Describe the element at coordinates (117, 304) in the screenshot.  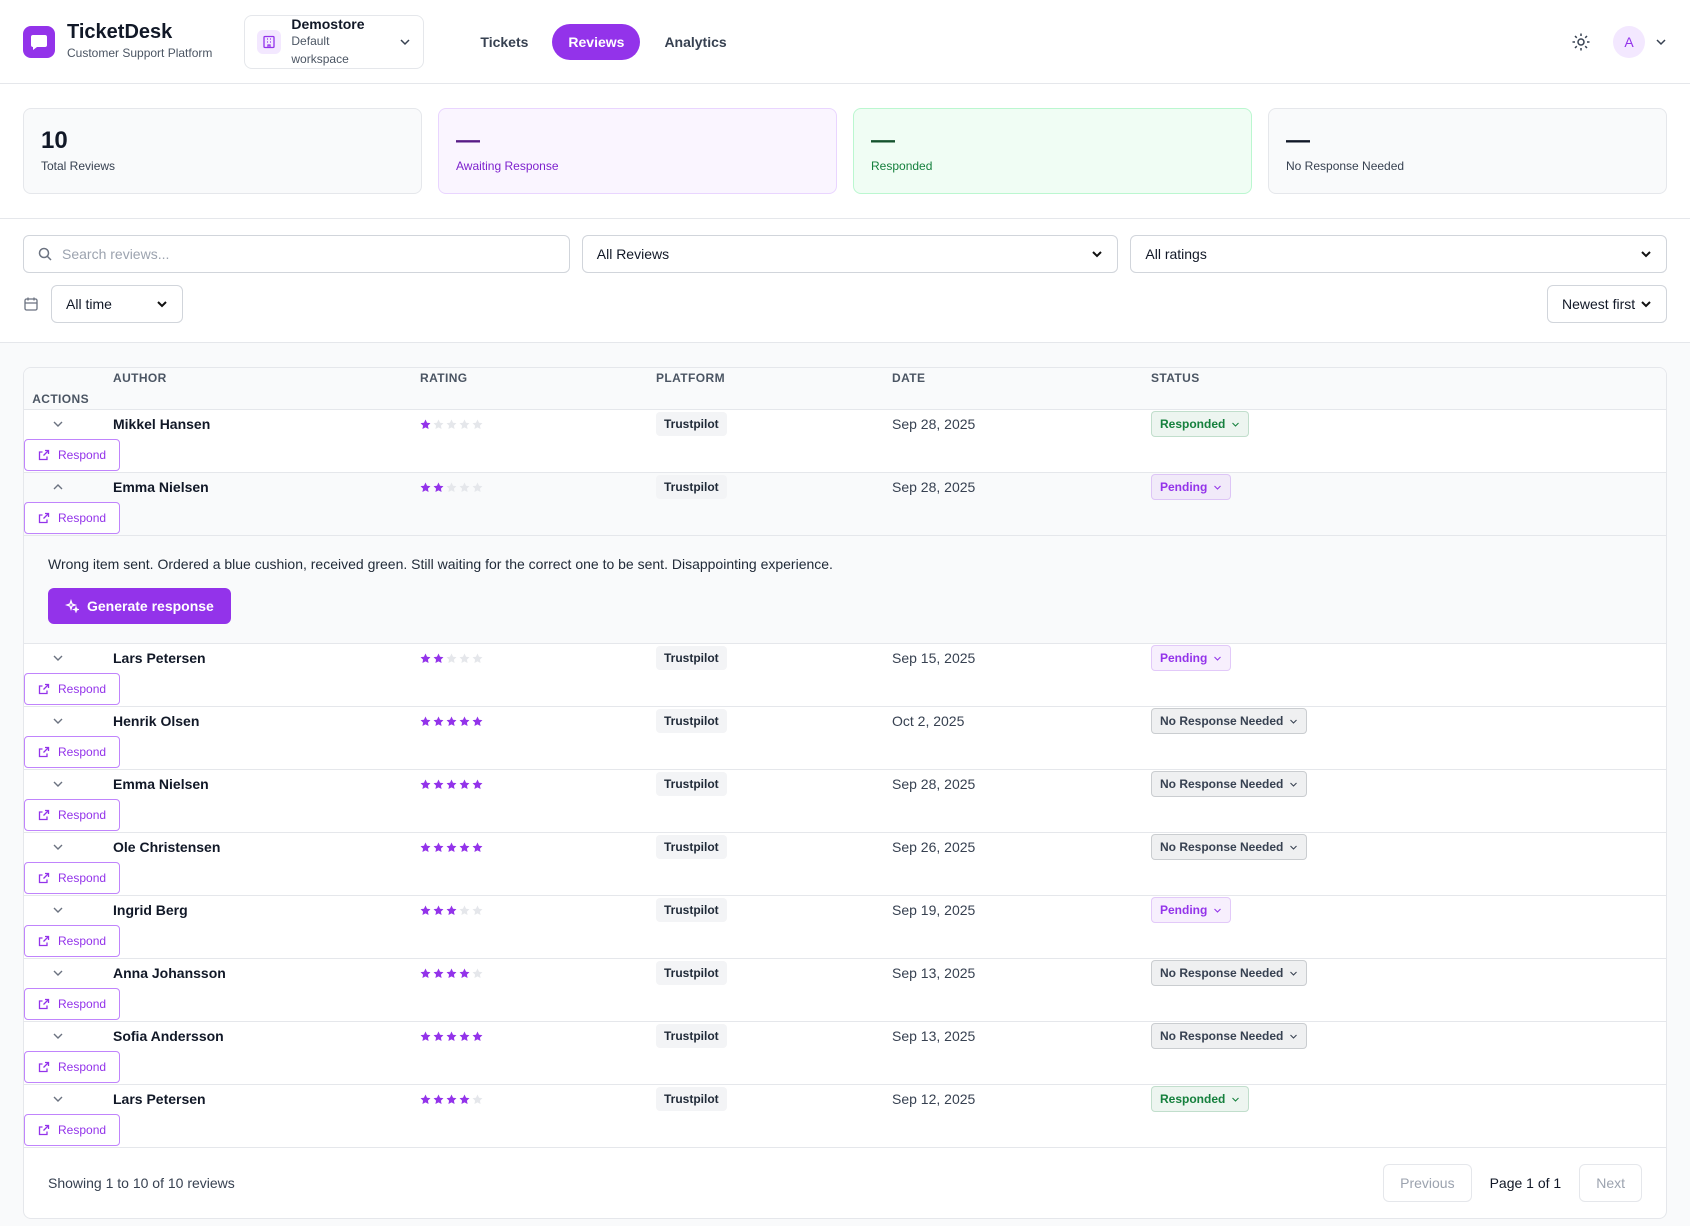
I see `time-filter: All time` at that location.